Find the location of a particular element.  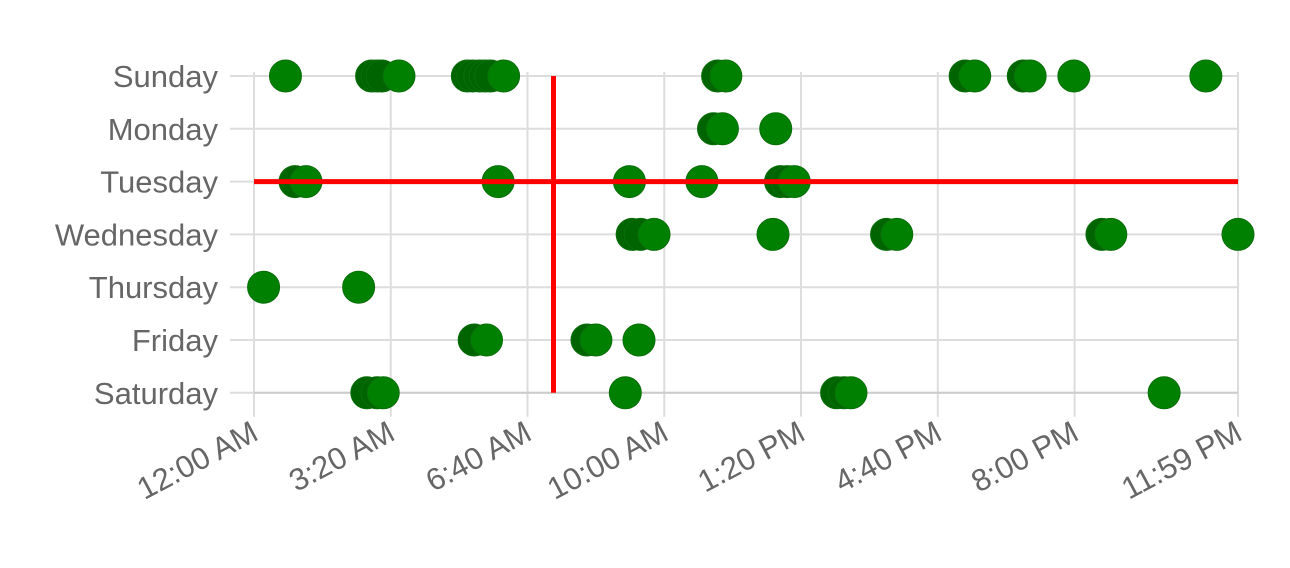

x-tick-label: 10:00 AM is located at coordinates (607, 460).